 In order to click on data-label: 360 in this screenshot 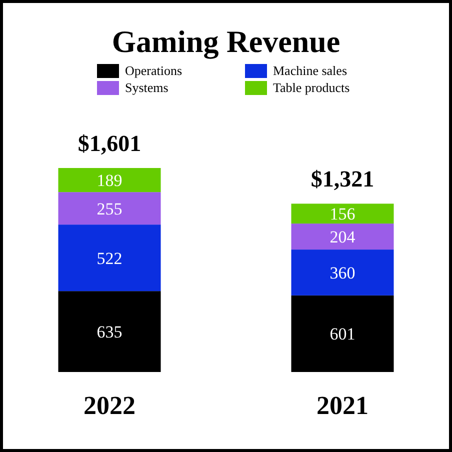, I will do `click(343, 272)`.